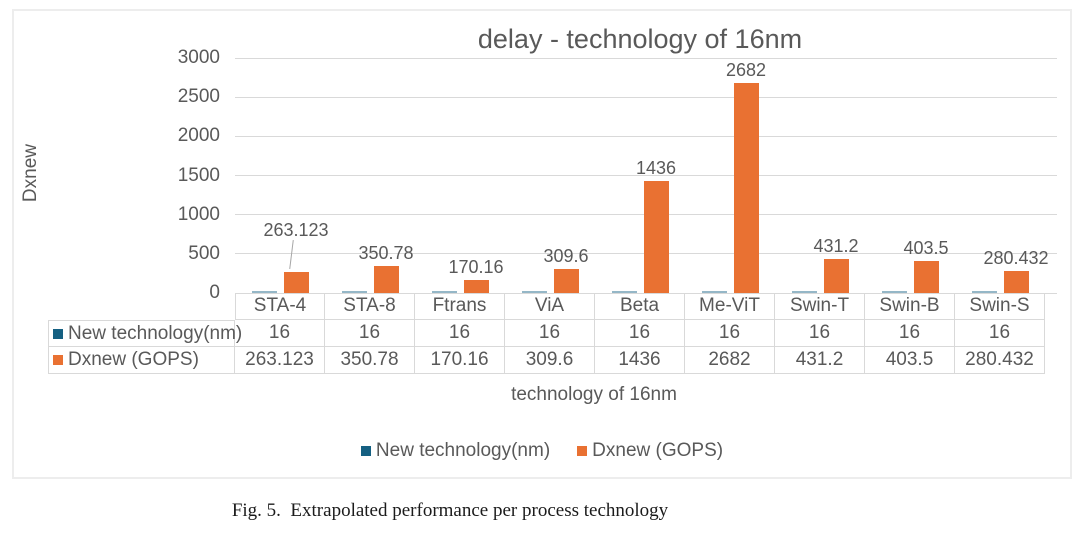 This screenshot has height=540, width=1080. Describe the element at coordinates (836, 246) in the screenshot. I see `data-label: 431.2` at that location.